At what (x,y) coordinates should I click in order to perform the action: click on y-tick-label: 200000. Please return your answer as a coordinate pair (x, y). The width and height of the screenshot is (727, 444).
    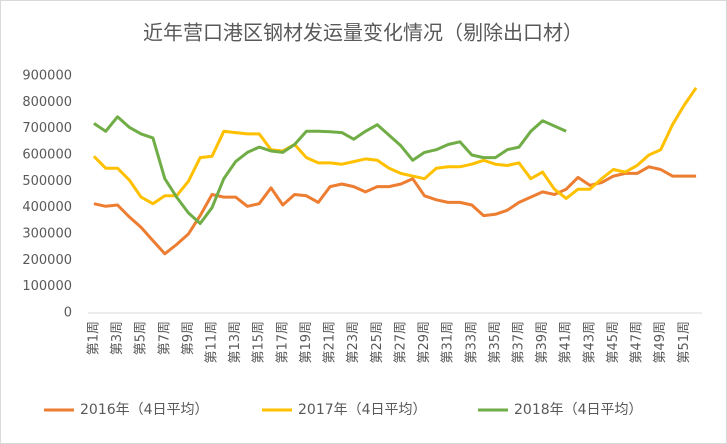
    Looking at the image, I should click on (47, 260).